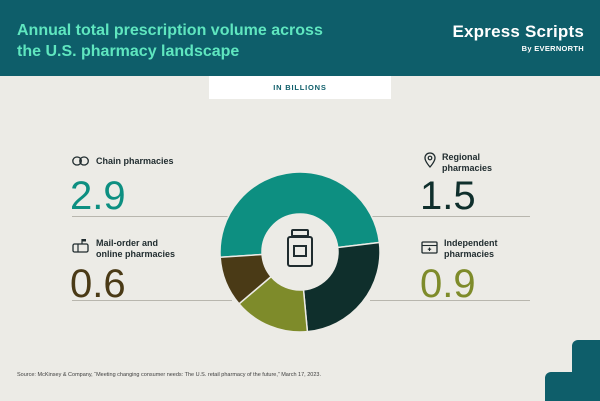  Describe the element at coordinates (152, 300) in the screenshot. I see `divider-mail` at that location.